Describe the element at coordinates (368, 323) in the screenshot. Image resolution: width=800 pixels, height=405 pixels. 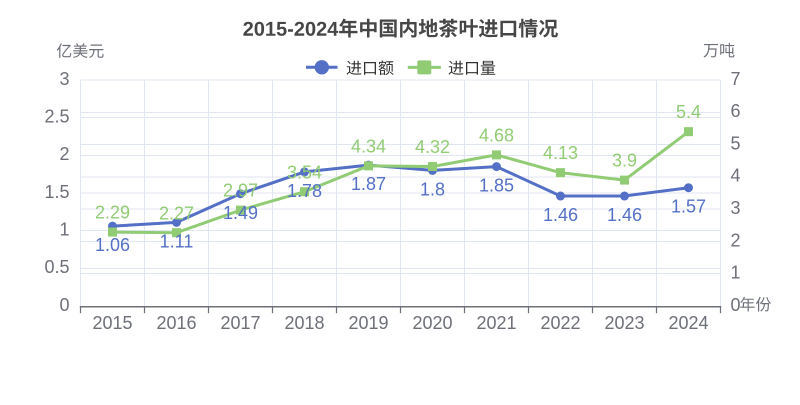
I see `svg-text: 2019` at that location.